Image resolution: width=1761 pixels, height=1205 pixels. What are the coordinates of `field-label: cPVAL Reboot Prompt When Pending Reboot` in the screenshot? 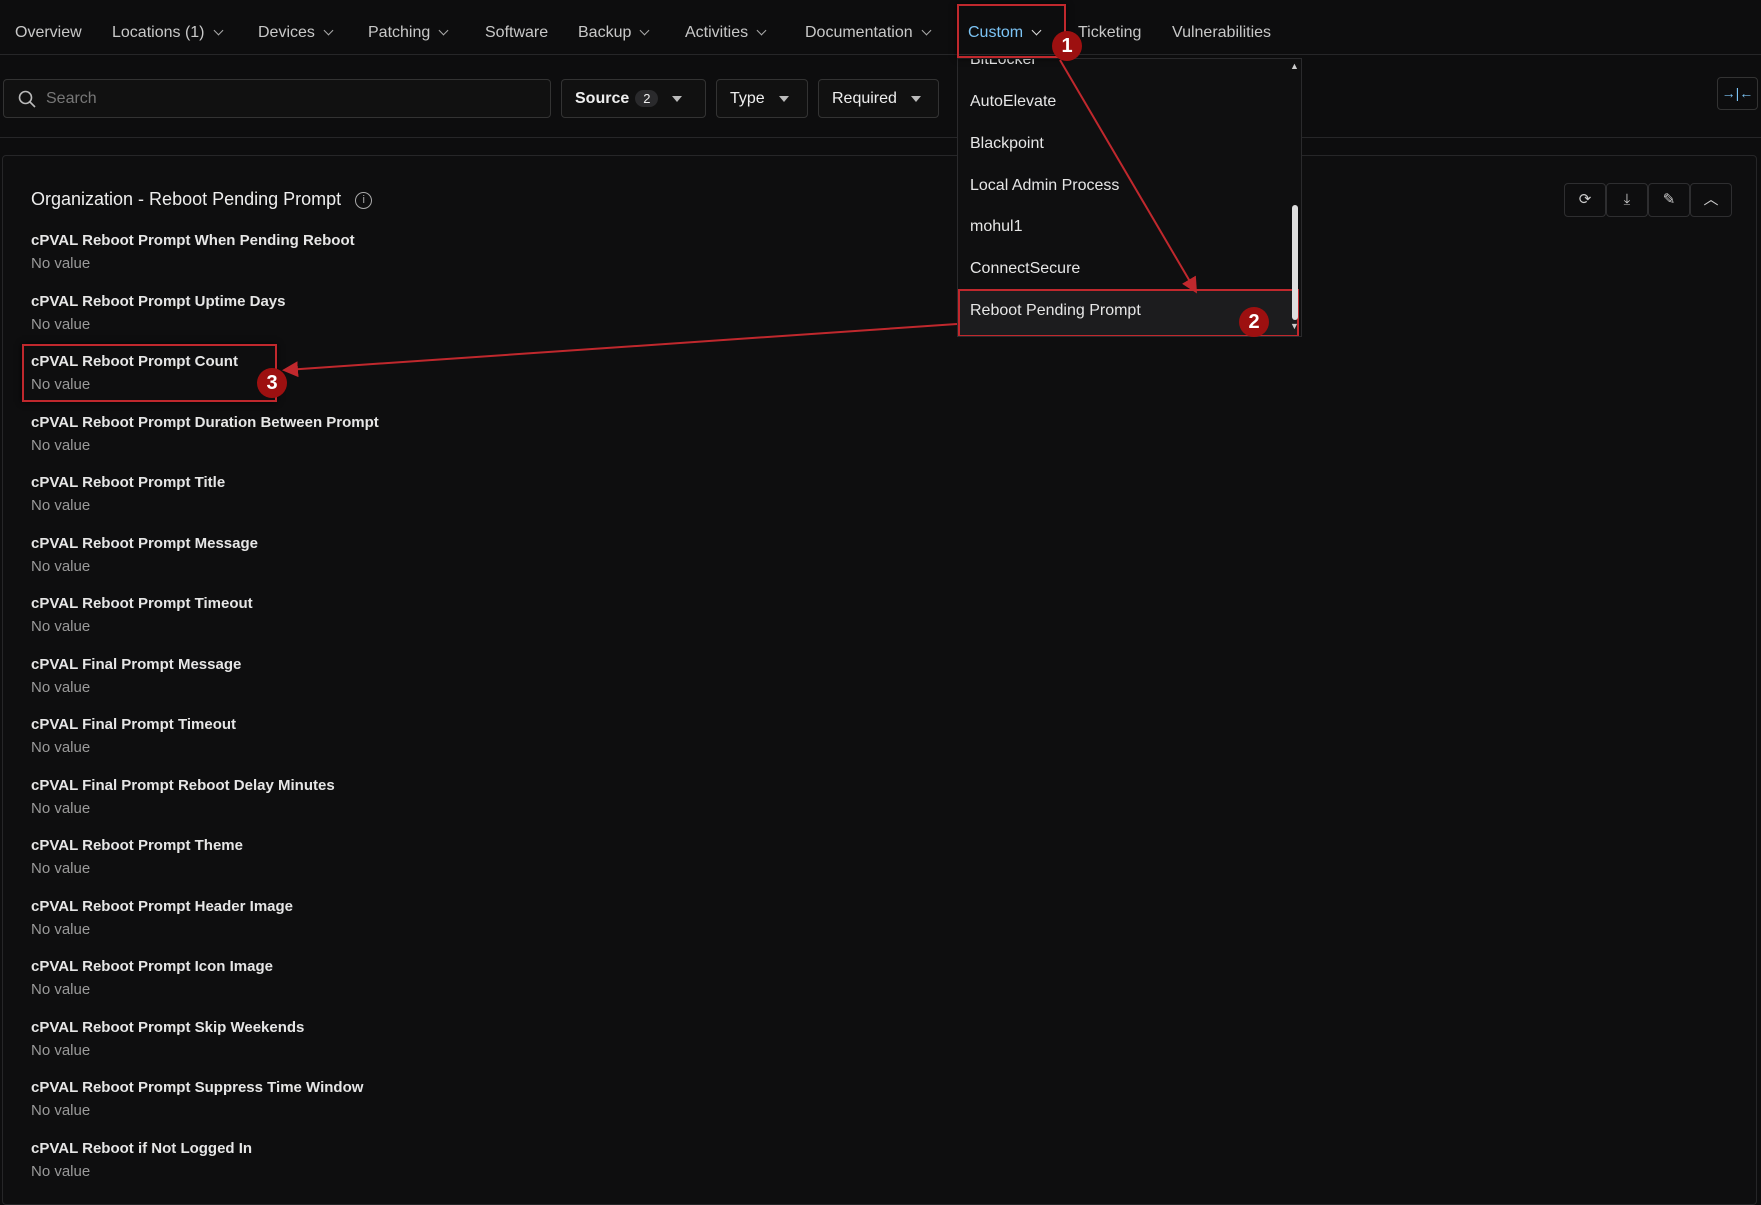 It's located at (193, 240).